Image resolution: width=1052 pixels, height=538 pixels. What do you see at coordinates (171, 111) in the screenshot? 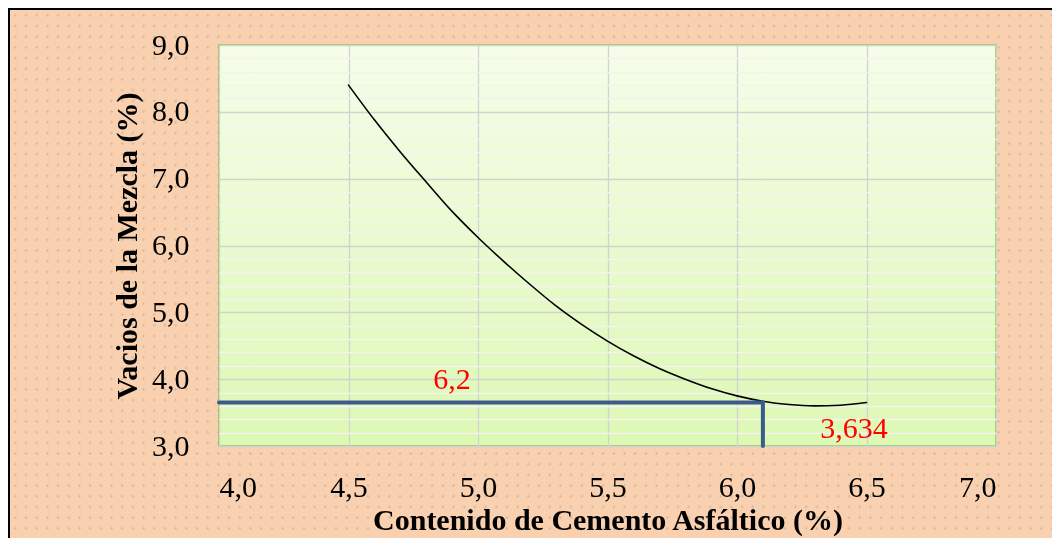
I see `y-tick-label: 8,0` at bounding box center [171, 111].